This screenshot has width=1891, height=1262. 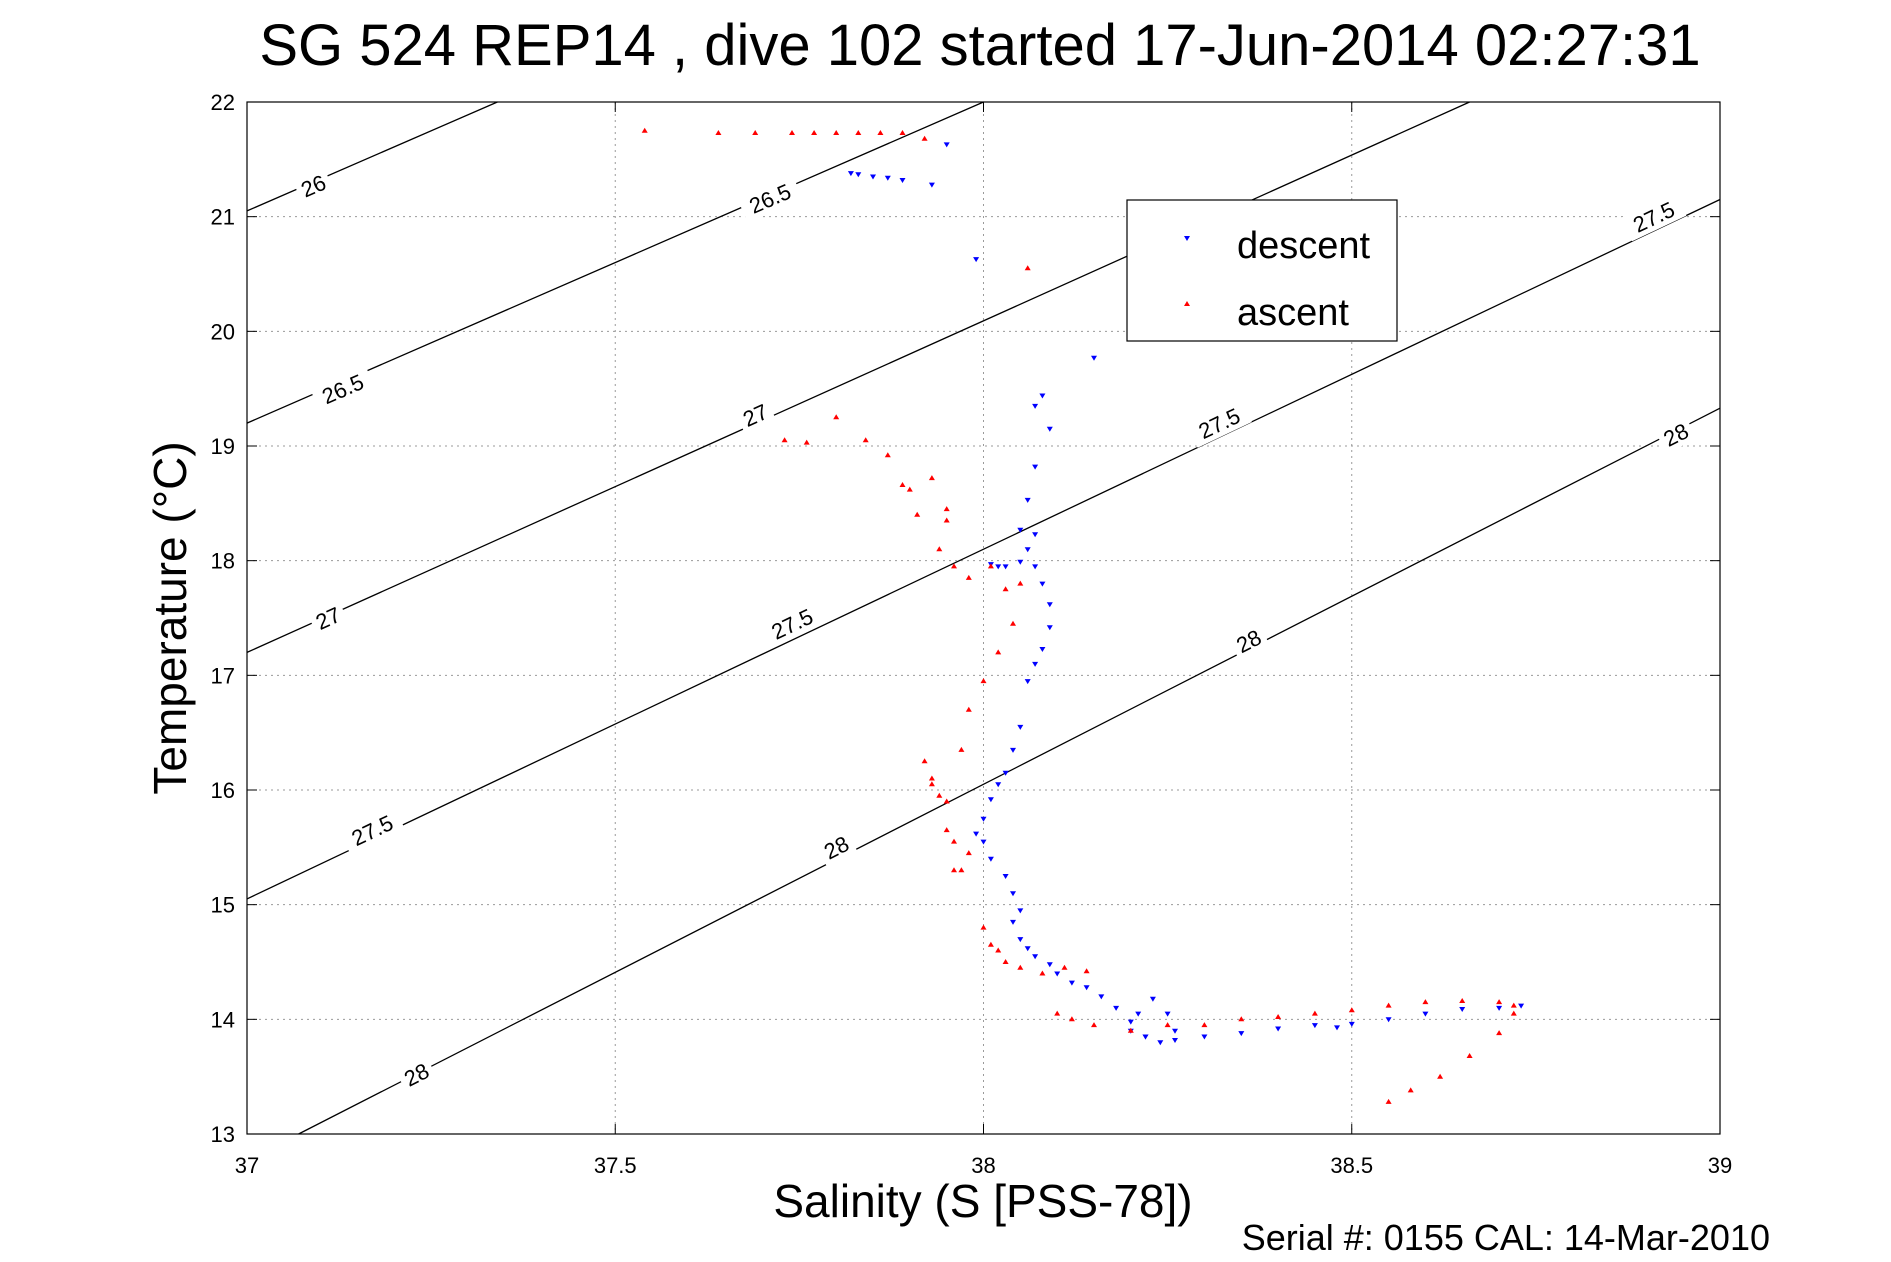 What do you see at coordinates (1293, 313) in the screenshot?
I see `legend-ascent-label: ascent` at bounding box center [1293, 313].